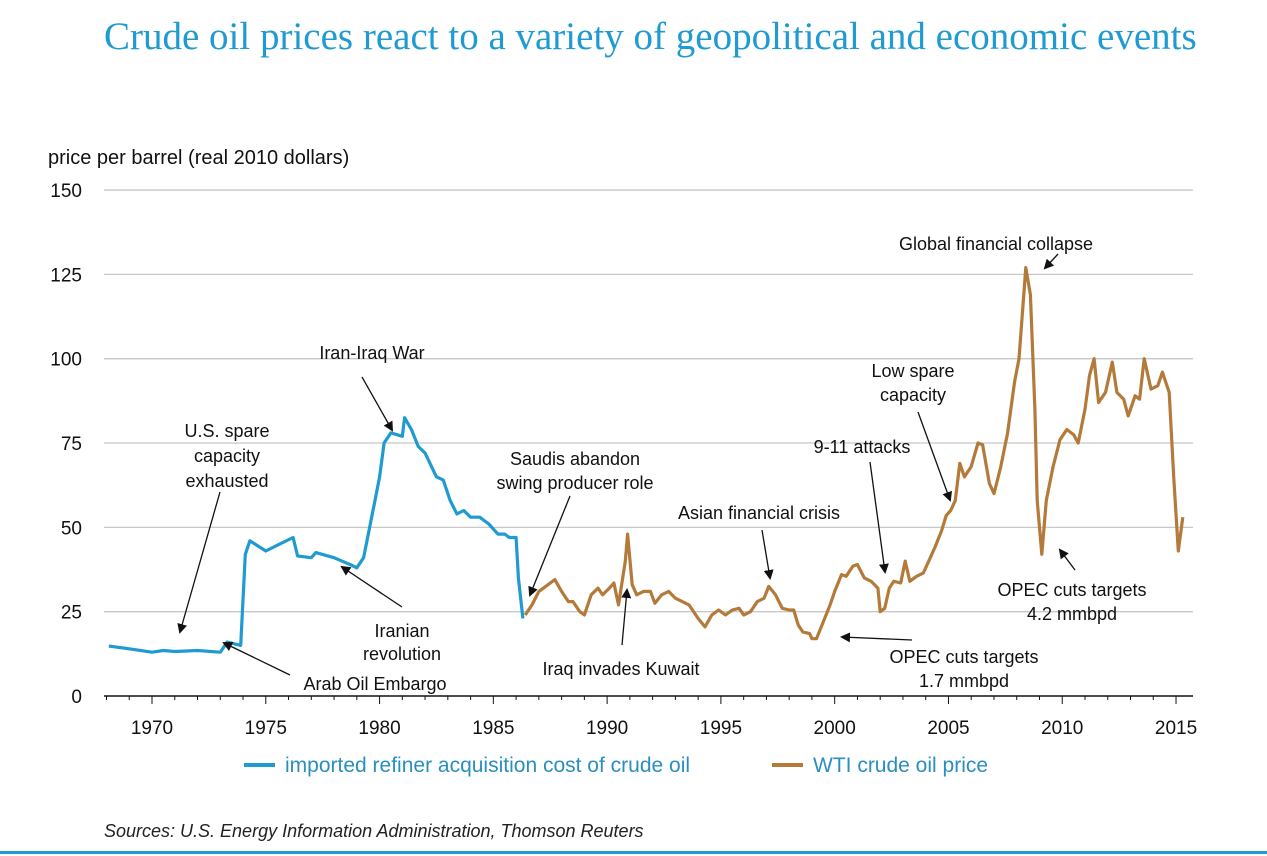 This screenshot has height=856, width=1267. I want to click on annotation: OPEC cuts targets 4.2 mmbpd, so click(1072, 586).